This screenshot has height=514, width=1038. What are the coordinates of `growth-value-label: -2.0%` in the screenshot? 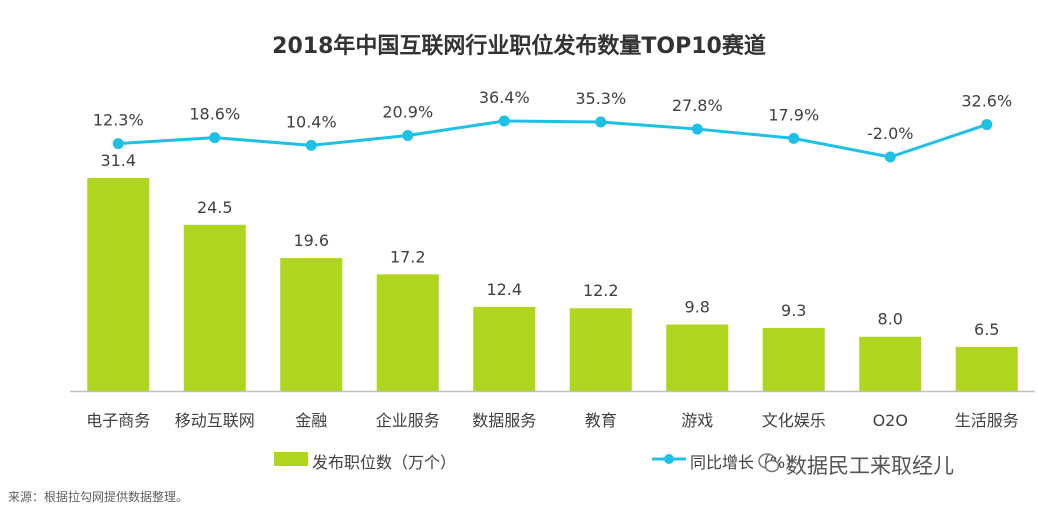 It's located at (890, 133).